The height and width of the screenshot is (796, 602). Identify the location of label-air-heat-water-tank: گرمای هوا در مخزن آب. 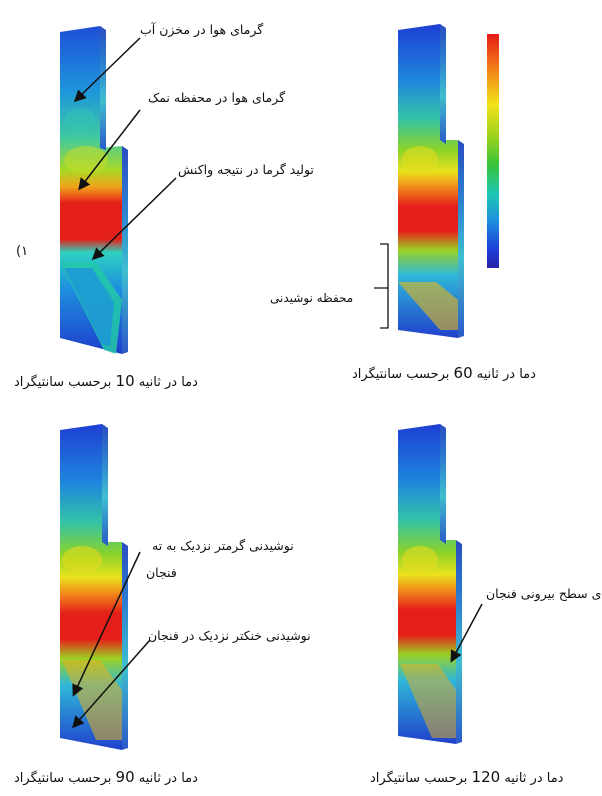
(202, 29).